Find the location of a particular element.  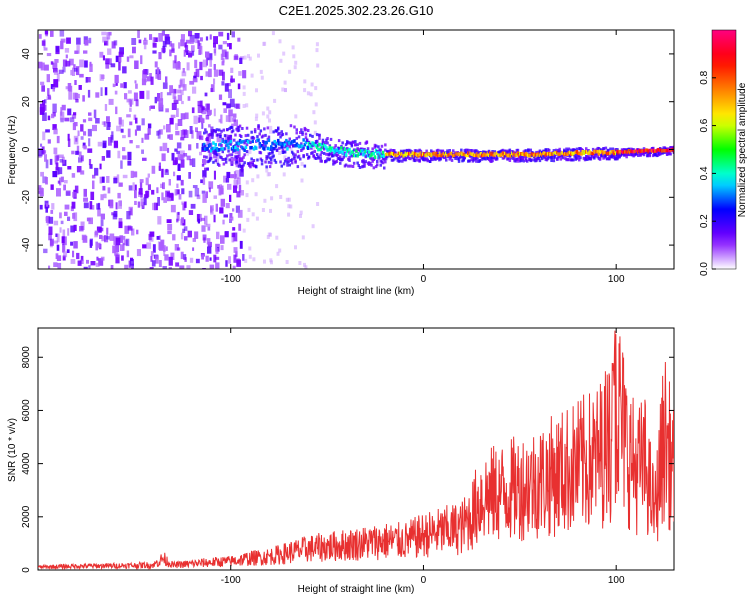

y-tick-label: 2000 is located at coordinates (26, 516).